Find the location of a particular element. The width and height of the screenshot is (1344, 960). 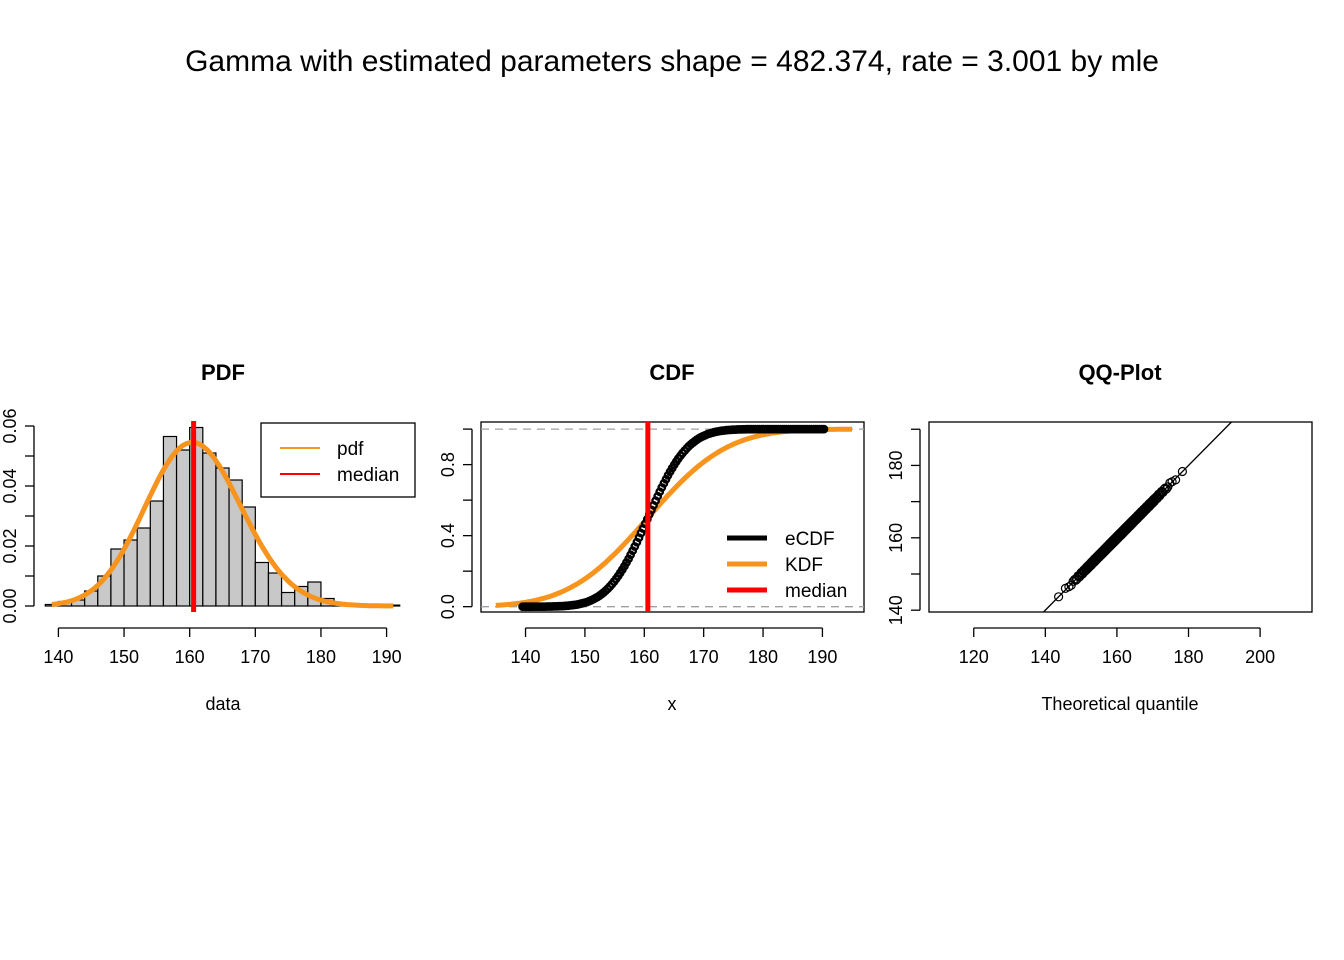

ecdf-point is located at coordinates (824, 429).